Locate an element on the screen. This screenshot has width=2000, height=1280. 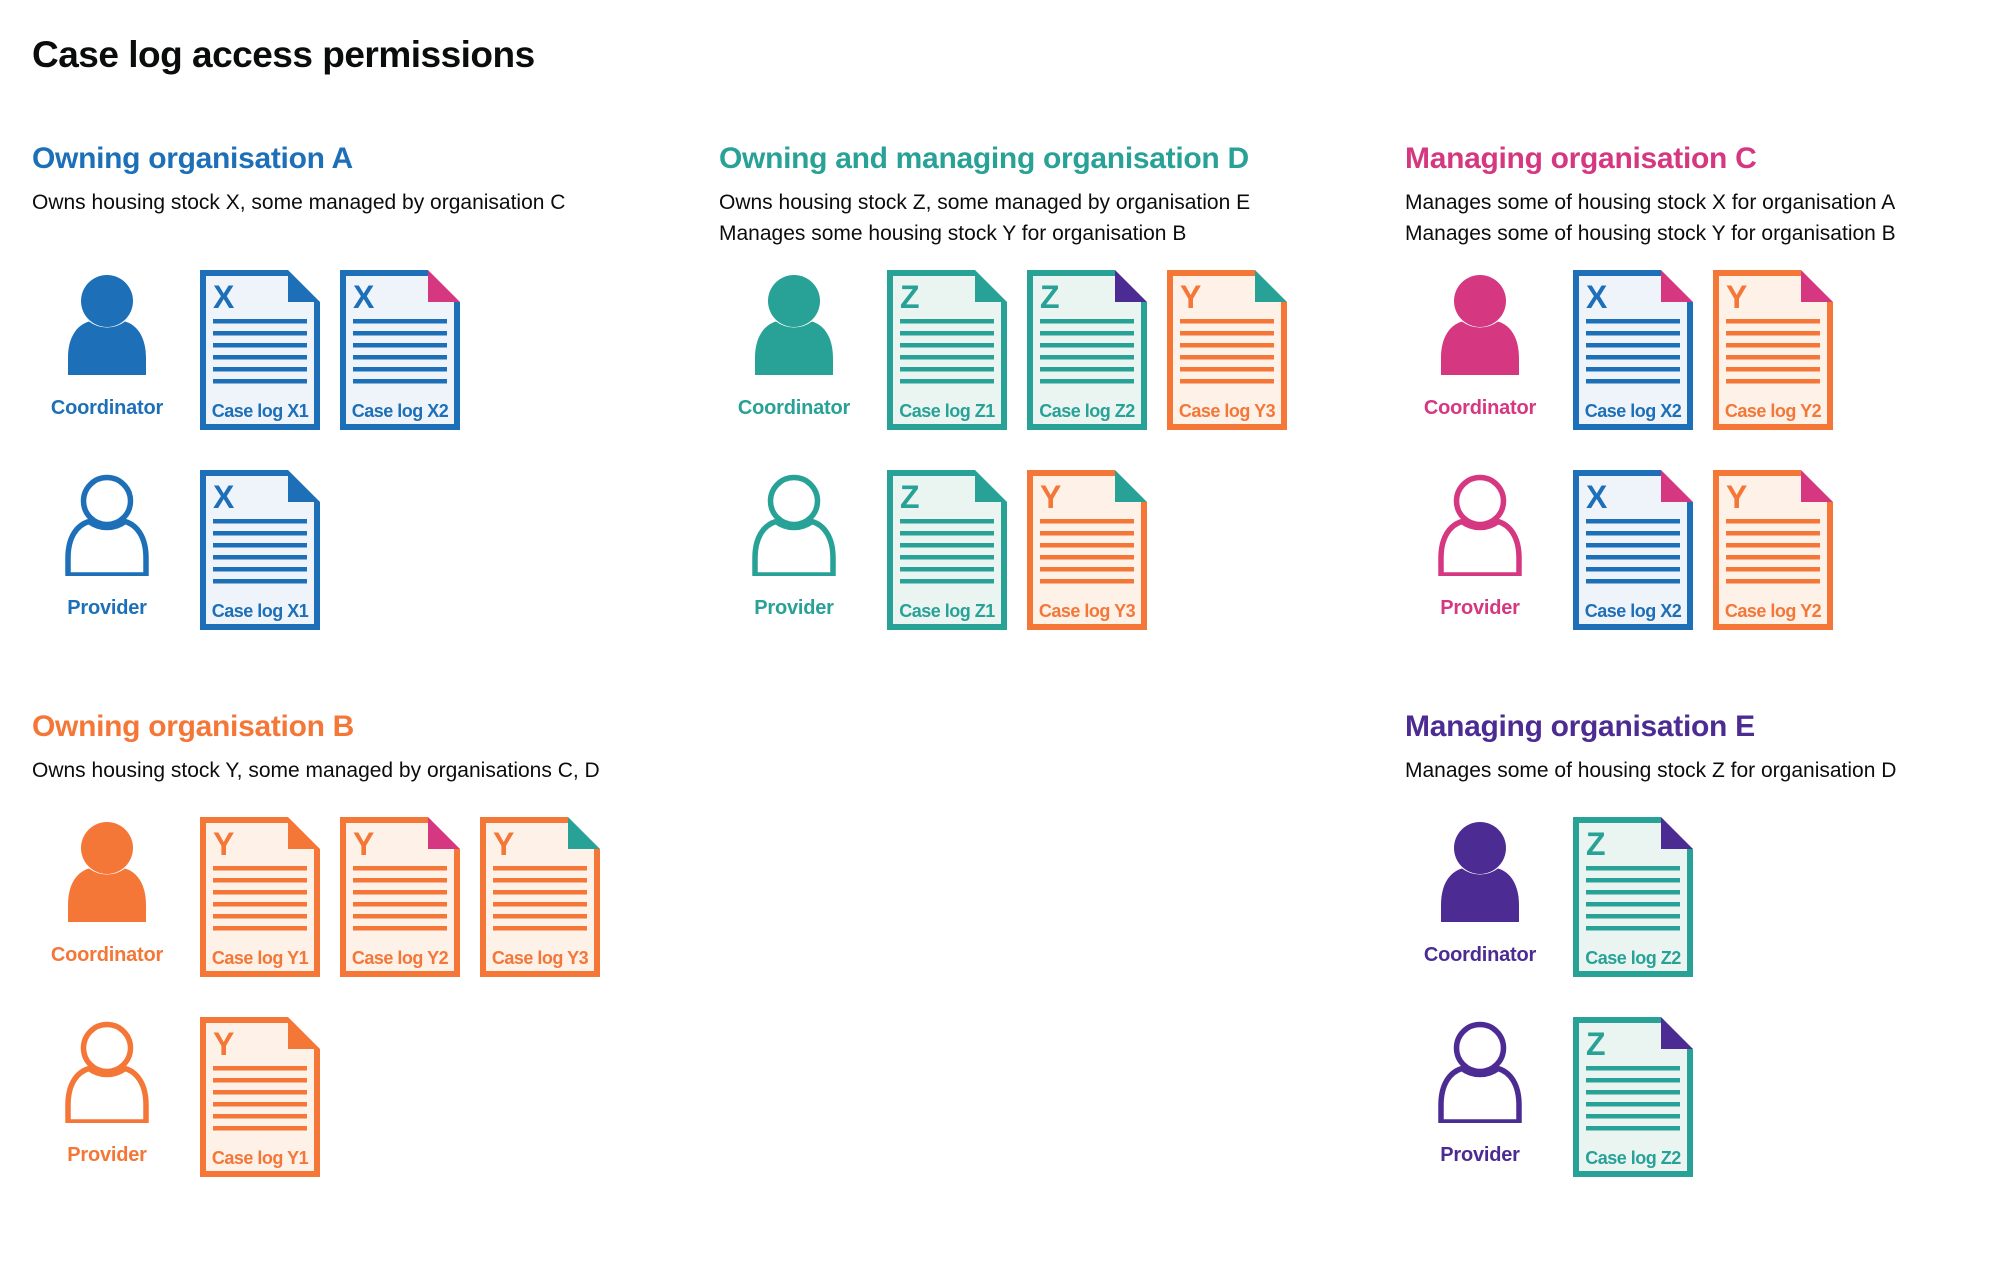
page-title: Case log access permissions is located at coordinates (283, 54).